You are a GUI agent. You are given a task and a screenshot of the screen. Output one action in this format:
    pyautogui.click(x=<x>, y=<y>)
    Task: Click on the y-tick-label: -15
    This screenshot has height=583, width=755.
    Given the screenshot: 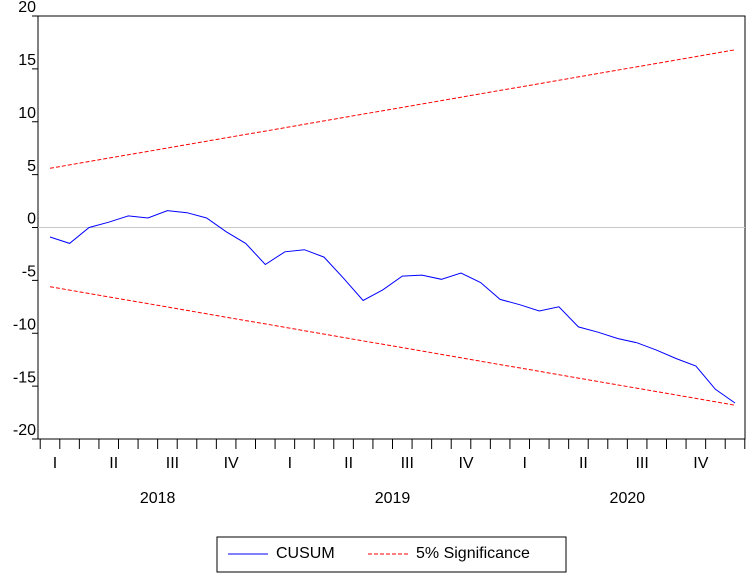 What is the action you would take?
    pyautogui.click(x=24, y=377)
    